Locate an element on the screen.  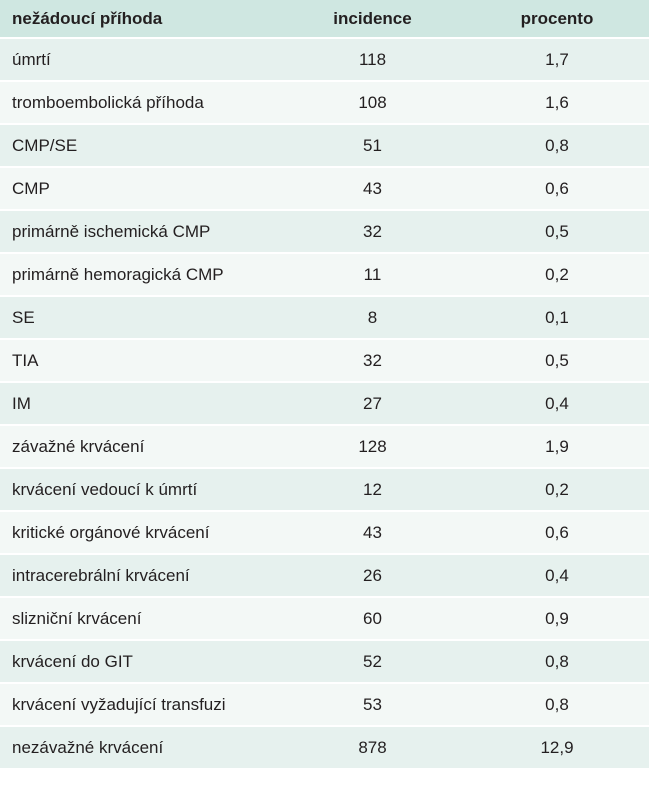
cell-percent: 1,9 is located at coordinates (557, 446).